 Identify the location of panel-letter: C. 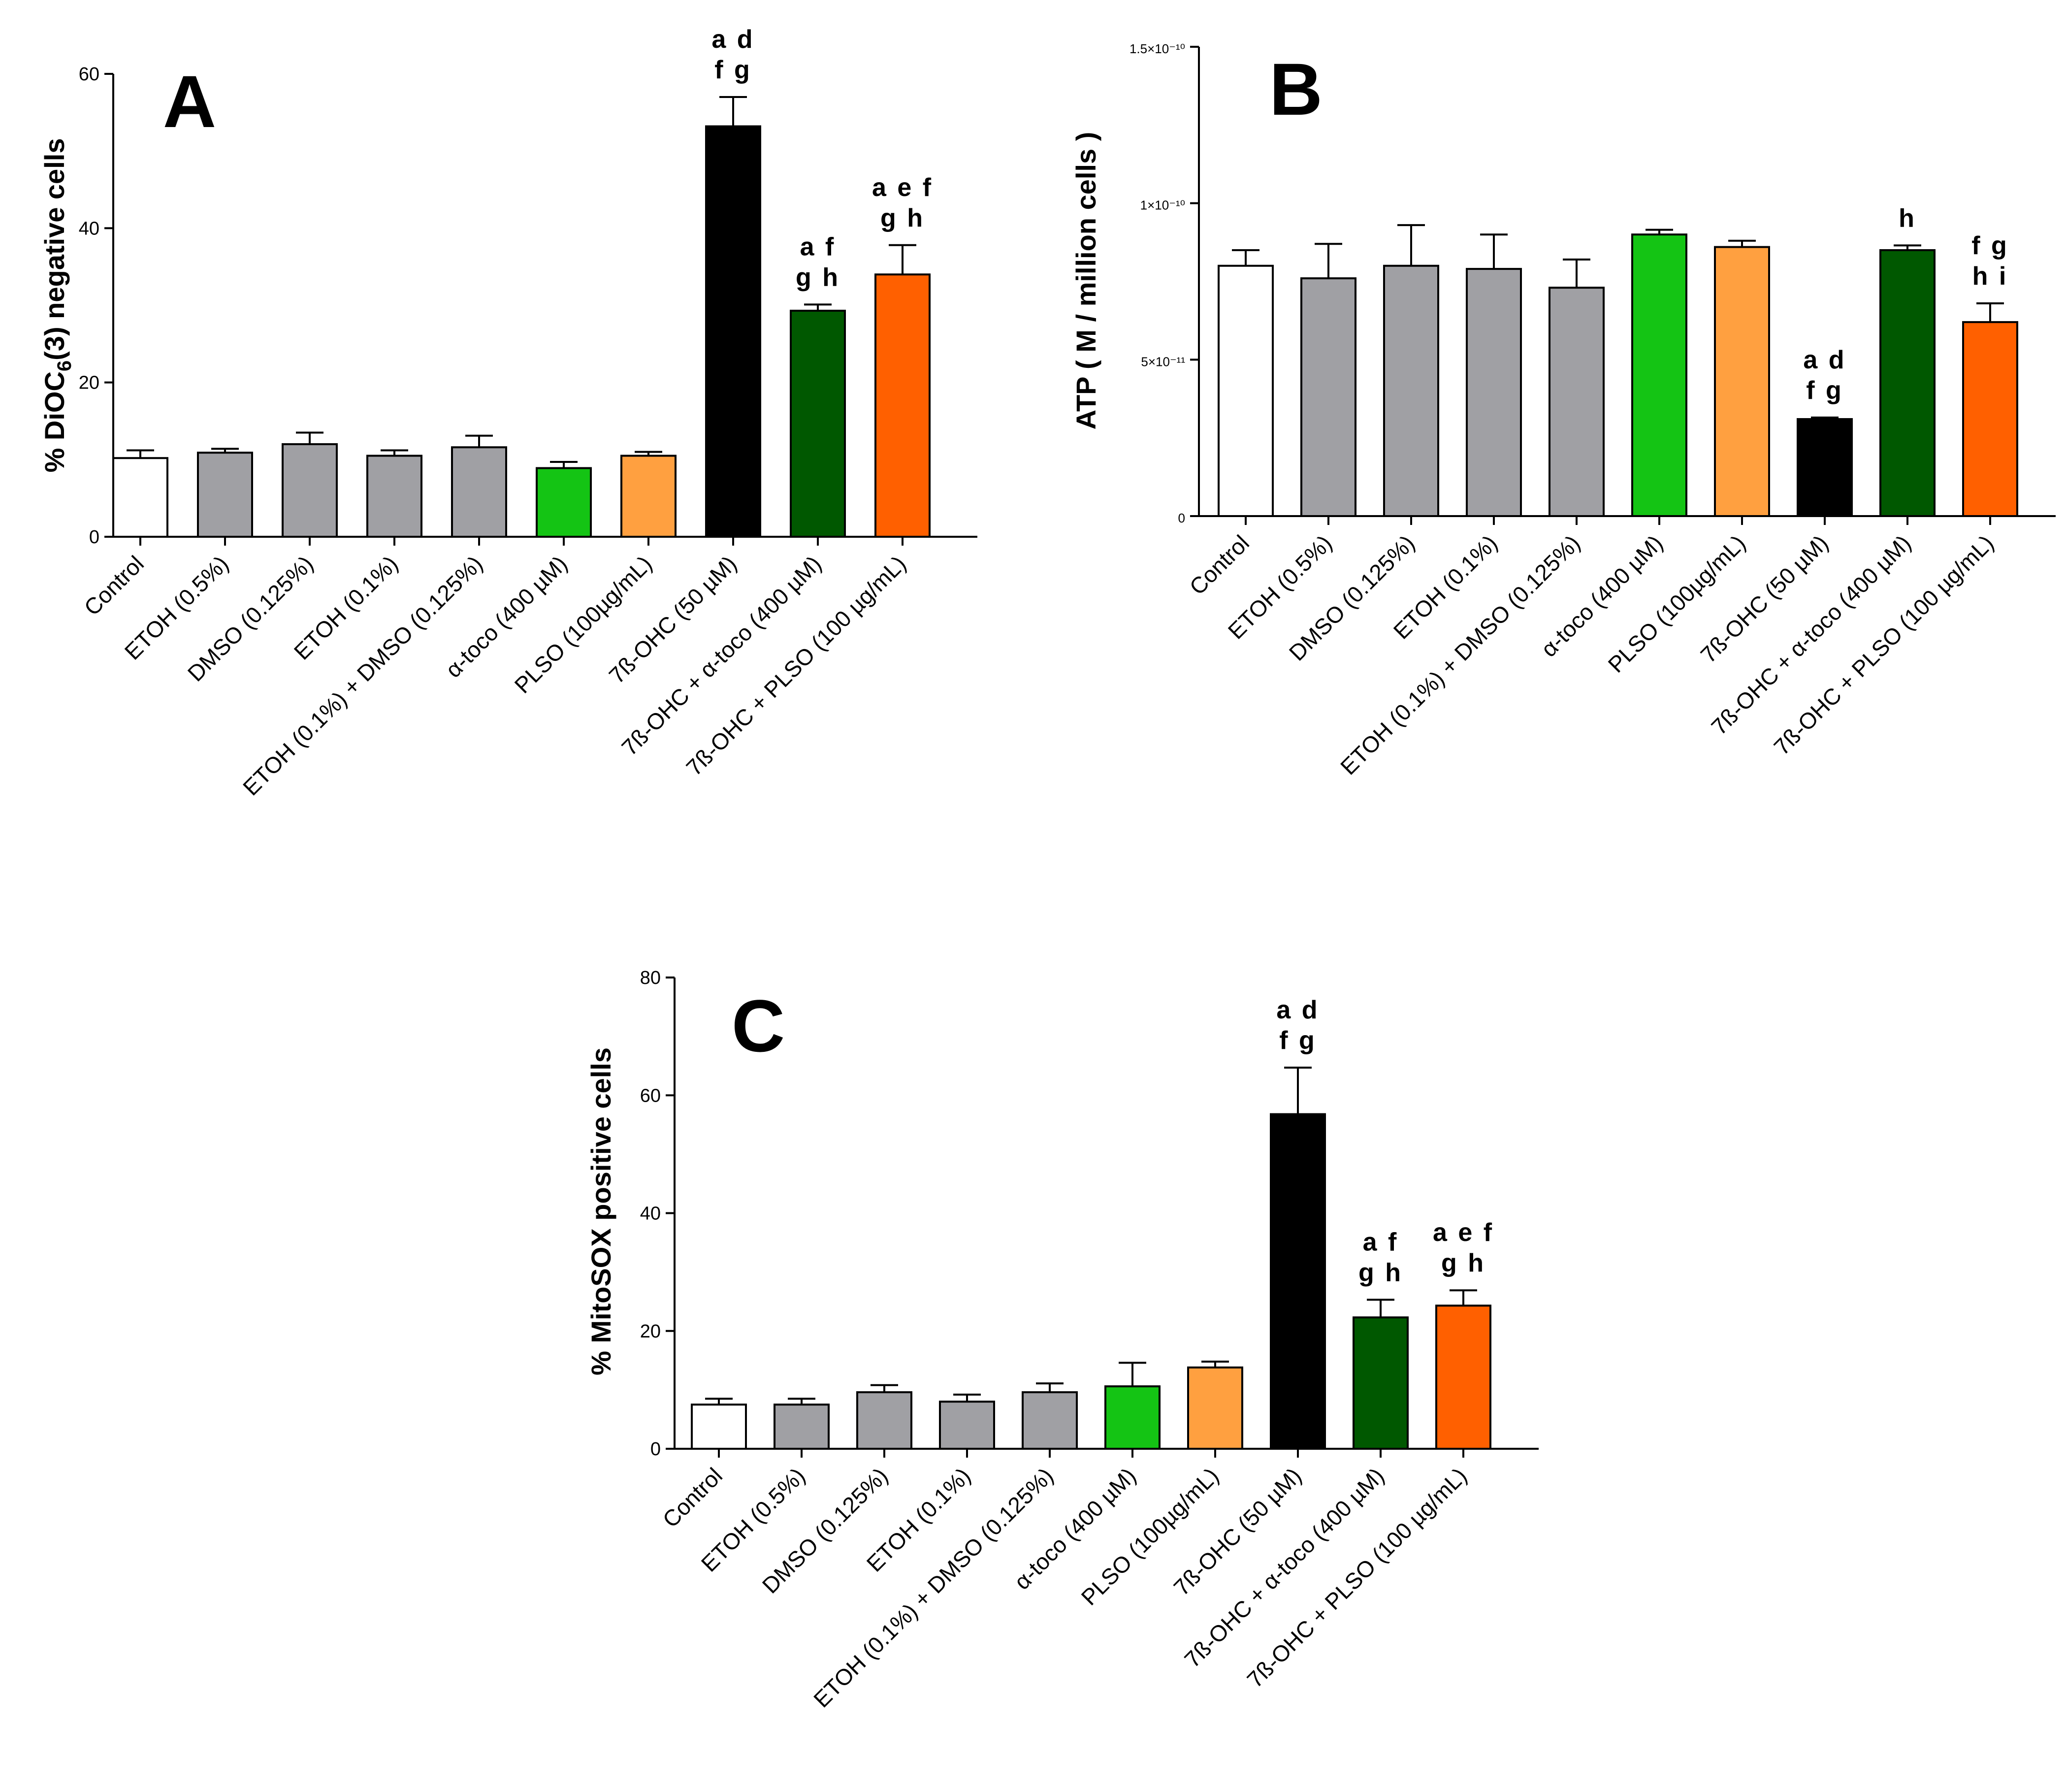
(759, 1025).